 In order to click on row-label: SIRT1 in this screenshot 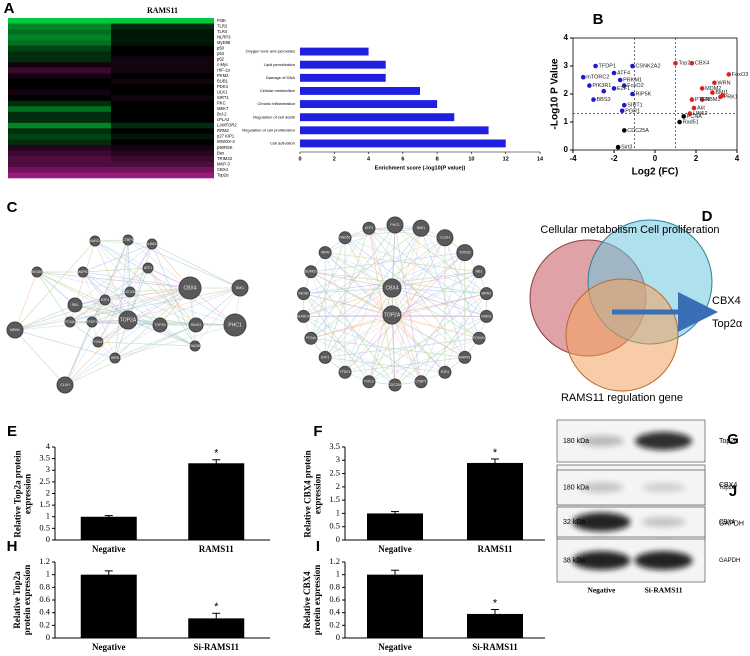, I will do `click(223, 97)`.